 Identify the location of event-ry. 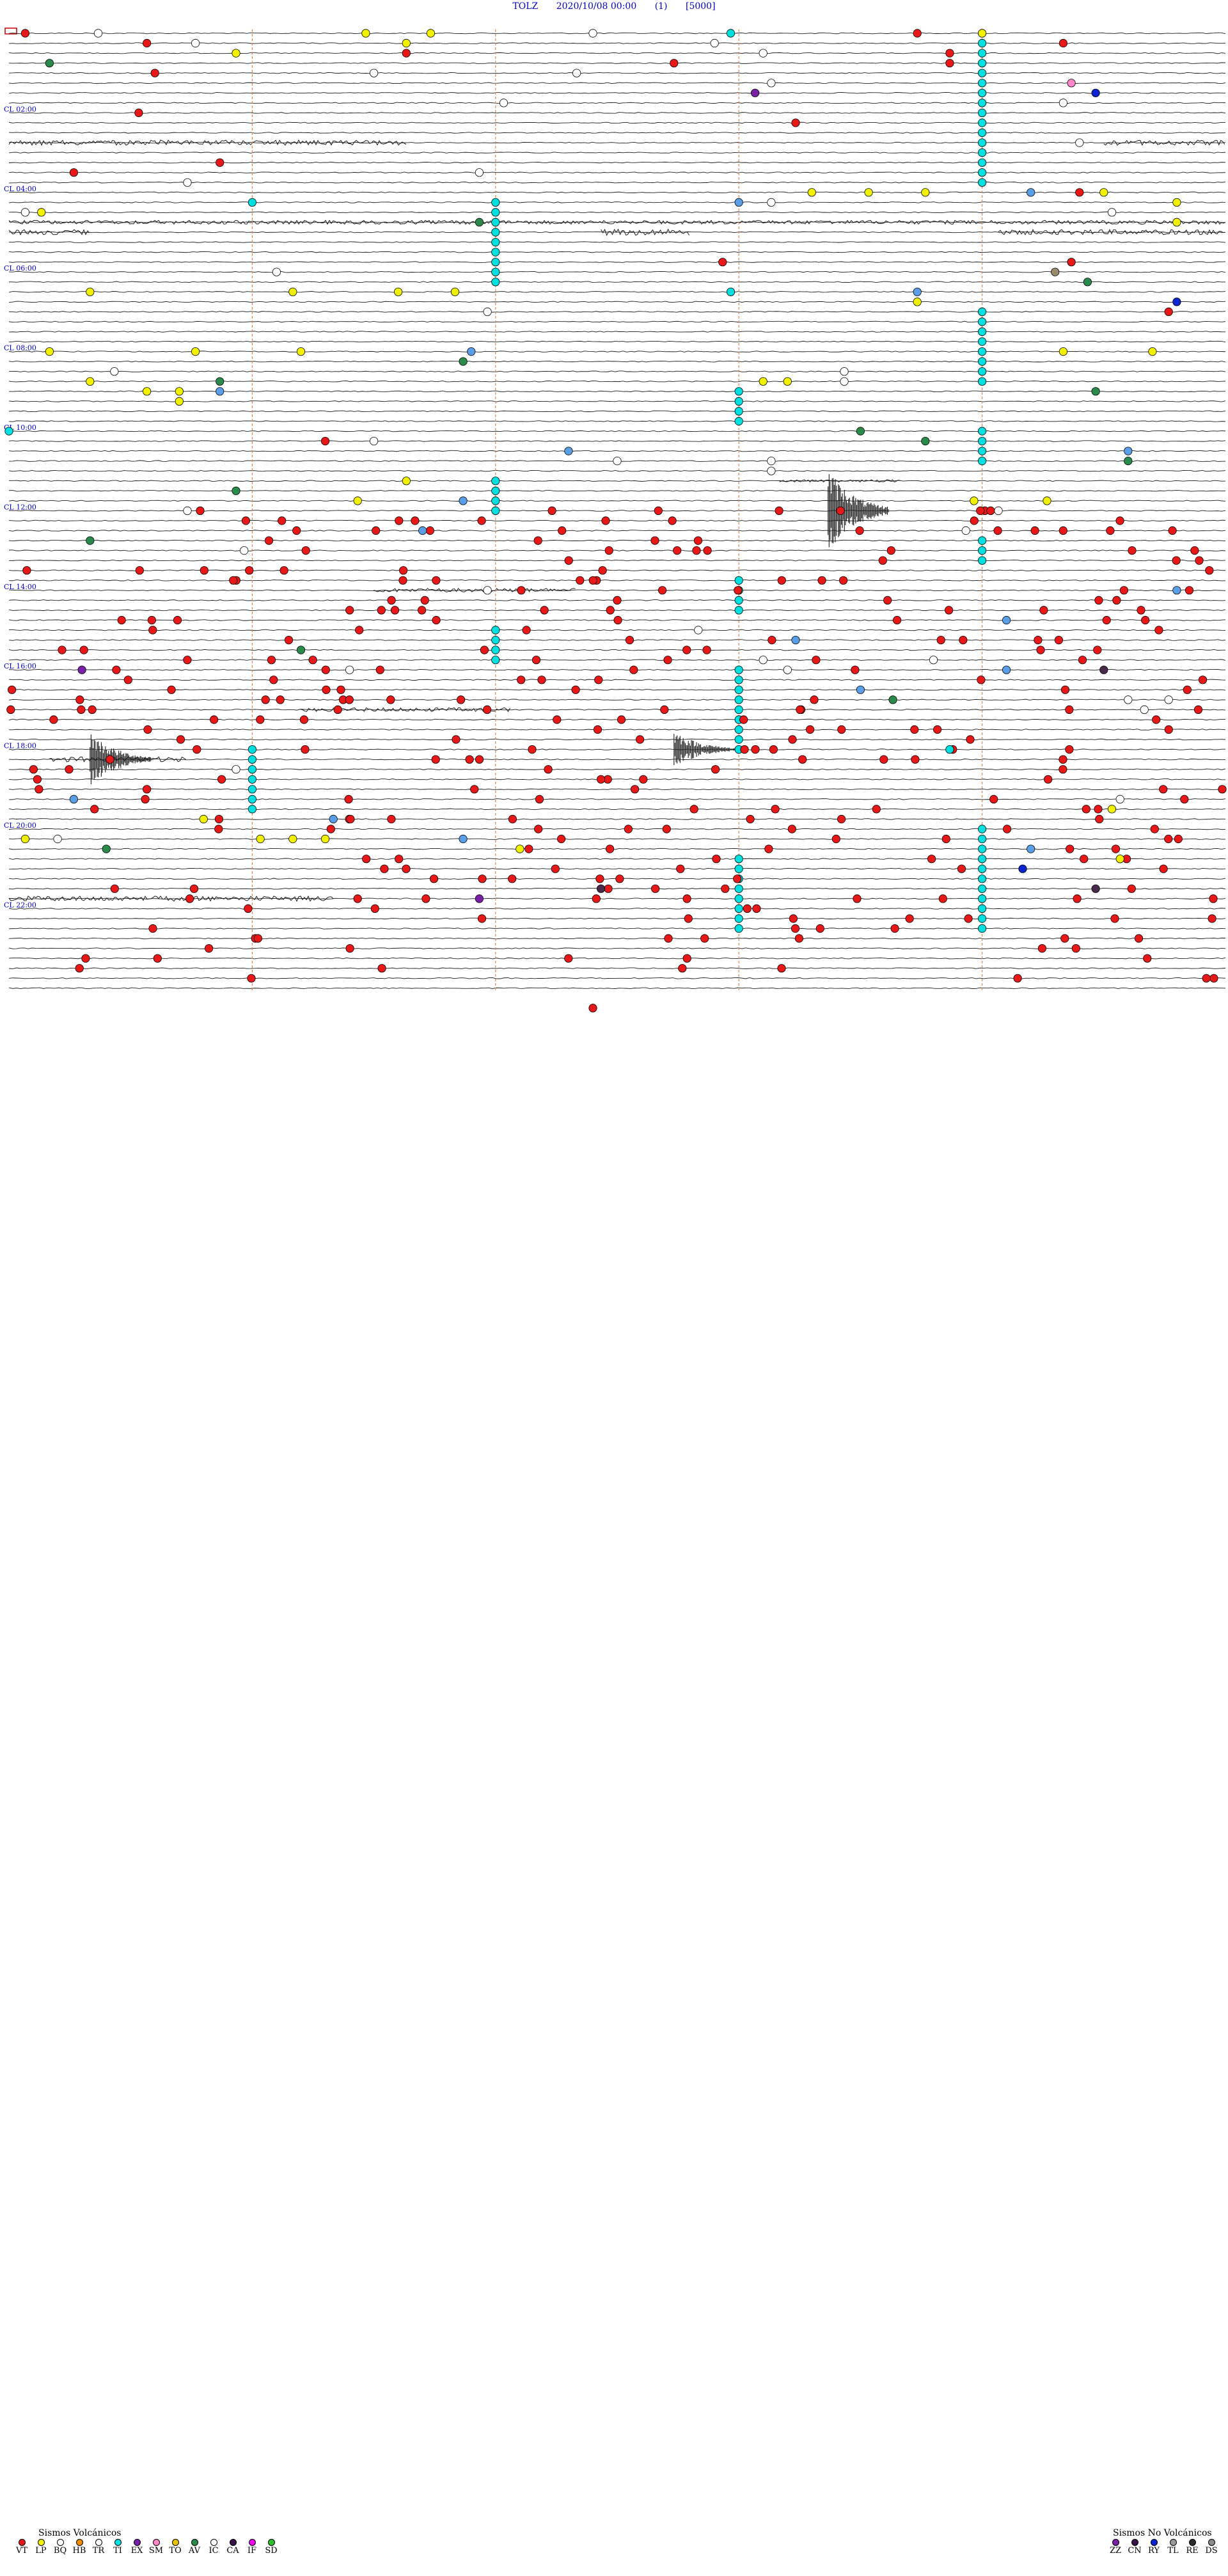
(1095, 92).